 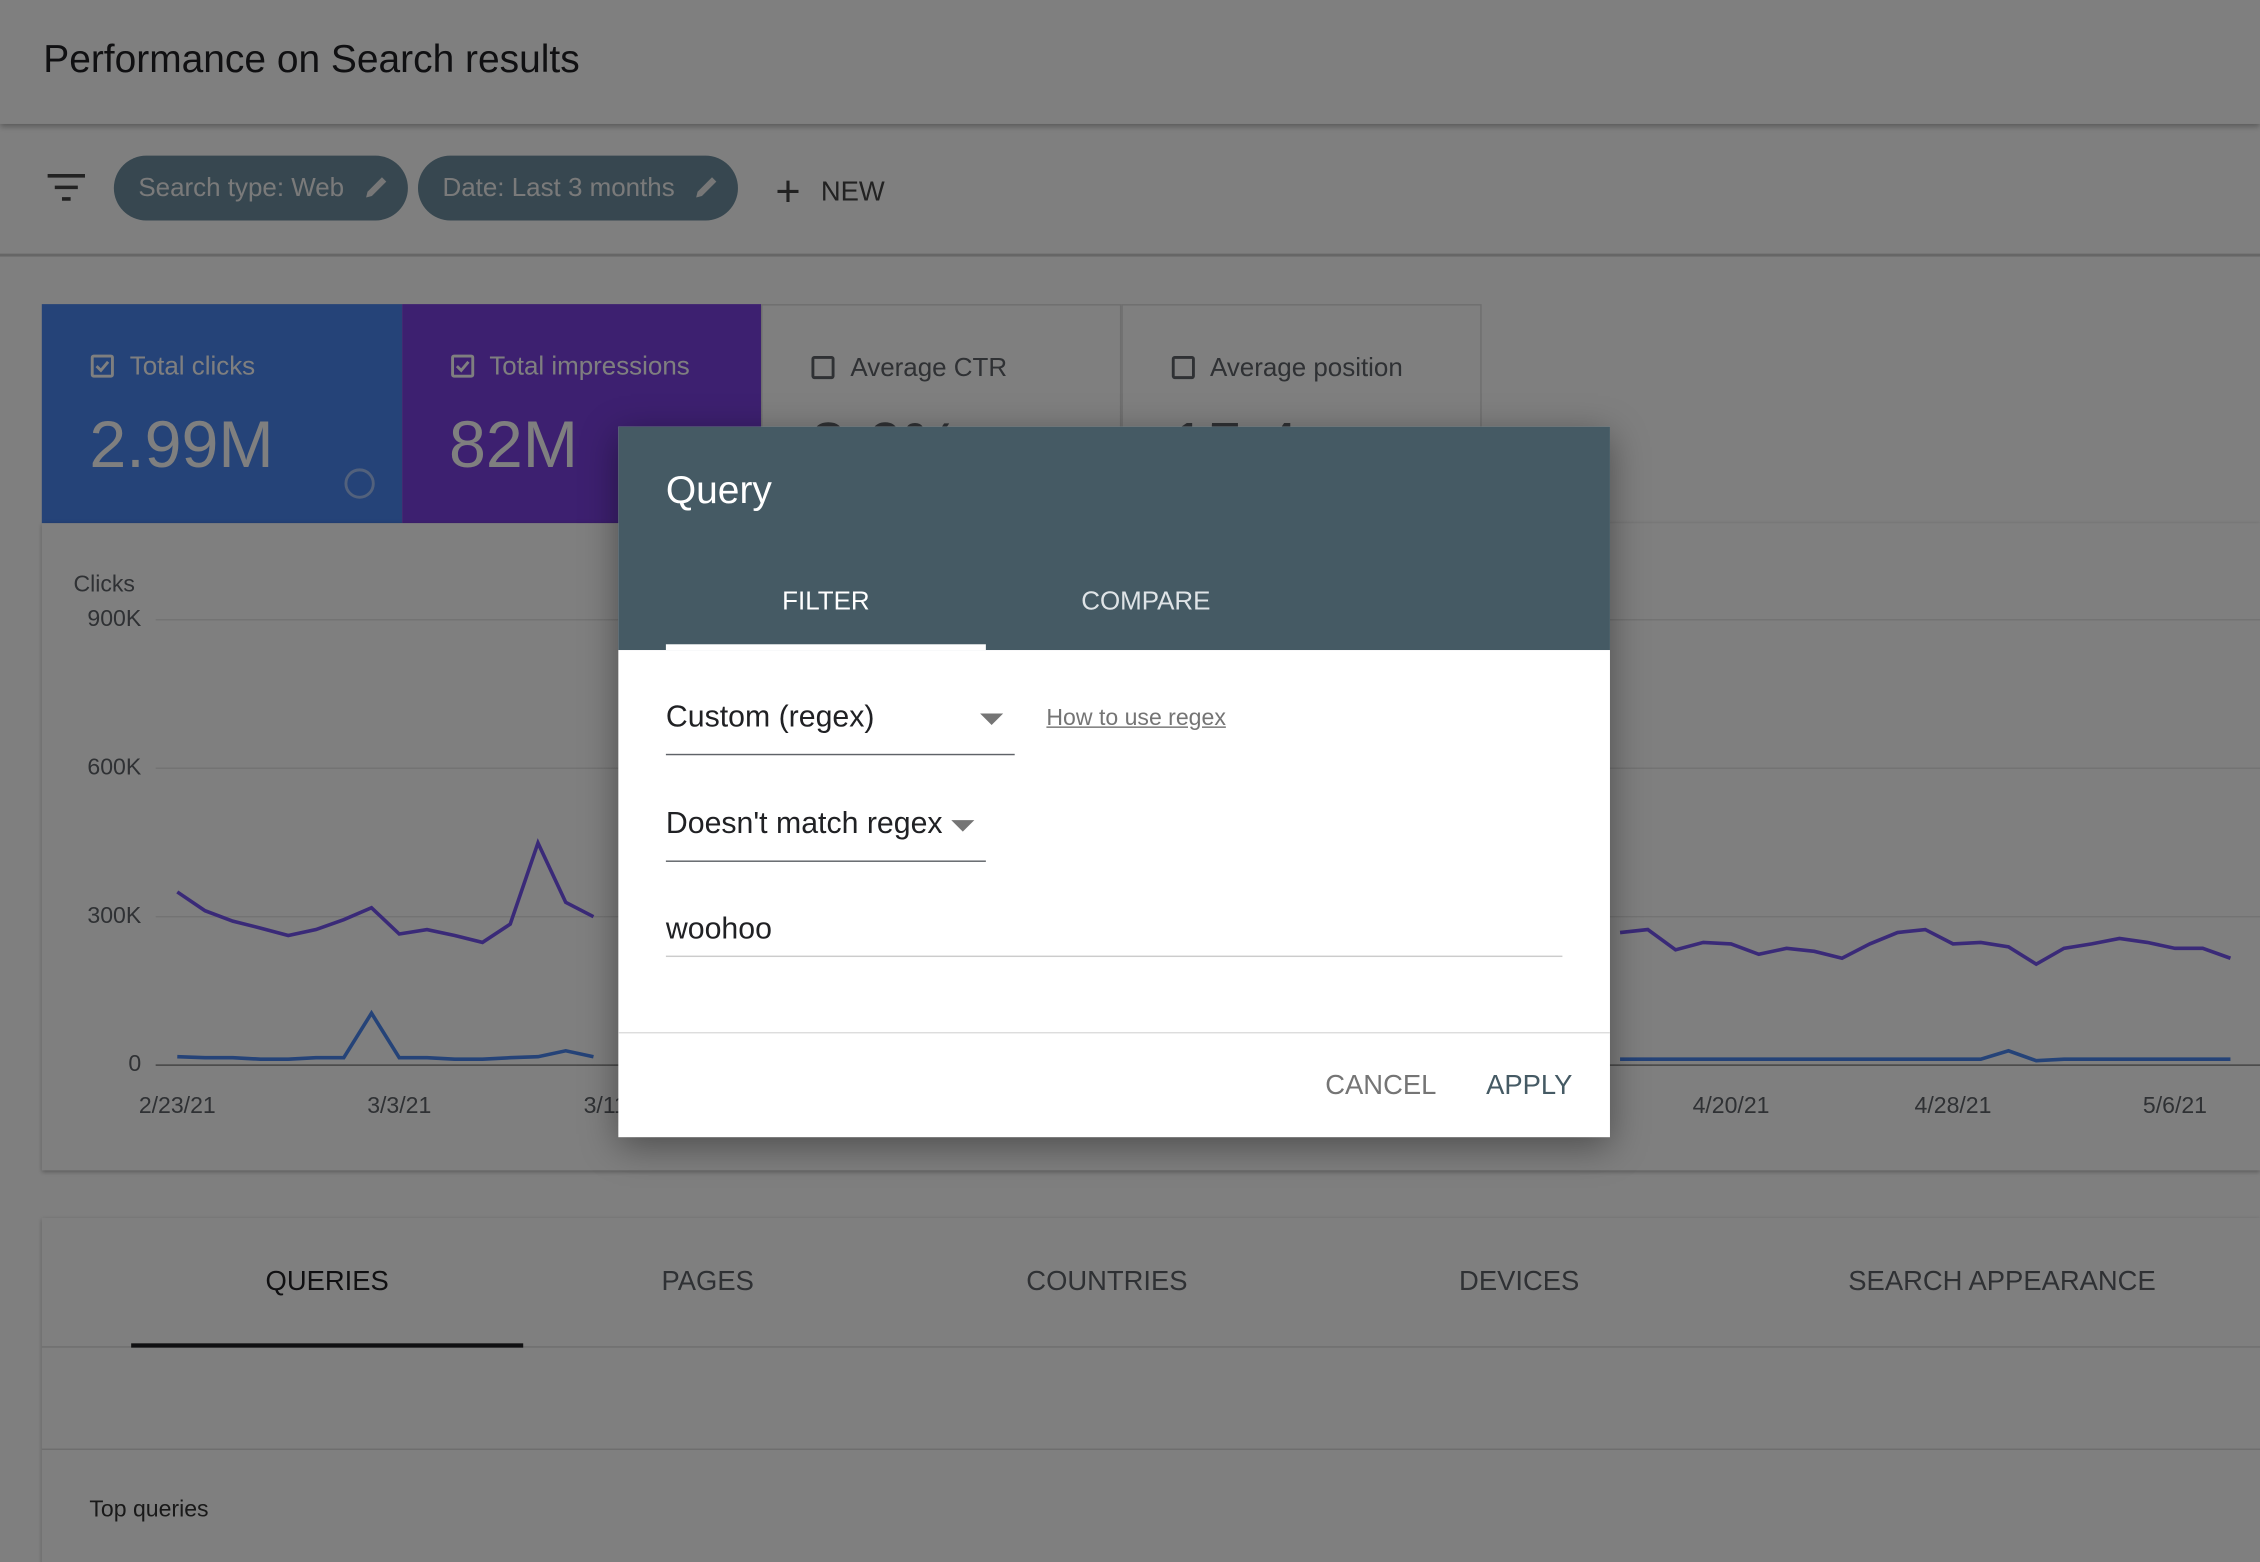 What do you see at coordinates (1114, 1032) in the screenshot?
I see `divider` at bounding box center [1114, 1032].